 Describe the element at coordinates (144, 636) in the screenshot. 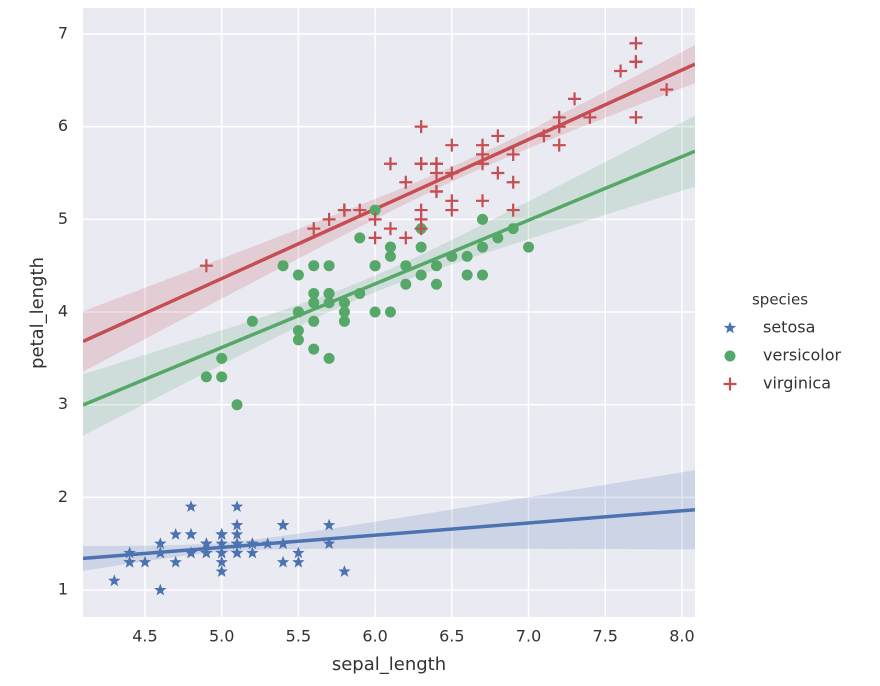

I see `x-tick-label: 4.5` at that location.